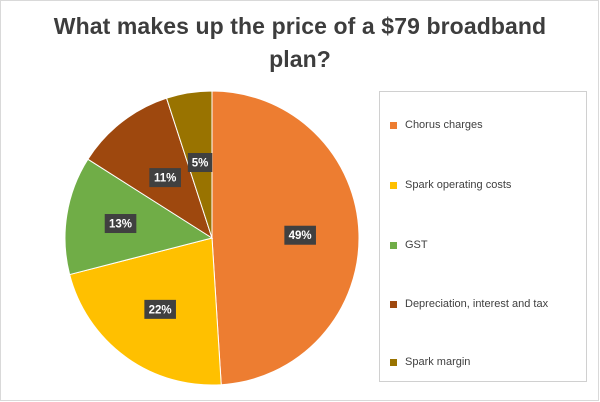 The height and width of the screenshot is (402, 600). I want to click on pie-slice-depreciation-interest-and-tax, so click(150, 168).